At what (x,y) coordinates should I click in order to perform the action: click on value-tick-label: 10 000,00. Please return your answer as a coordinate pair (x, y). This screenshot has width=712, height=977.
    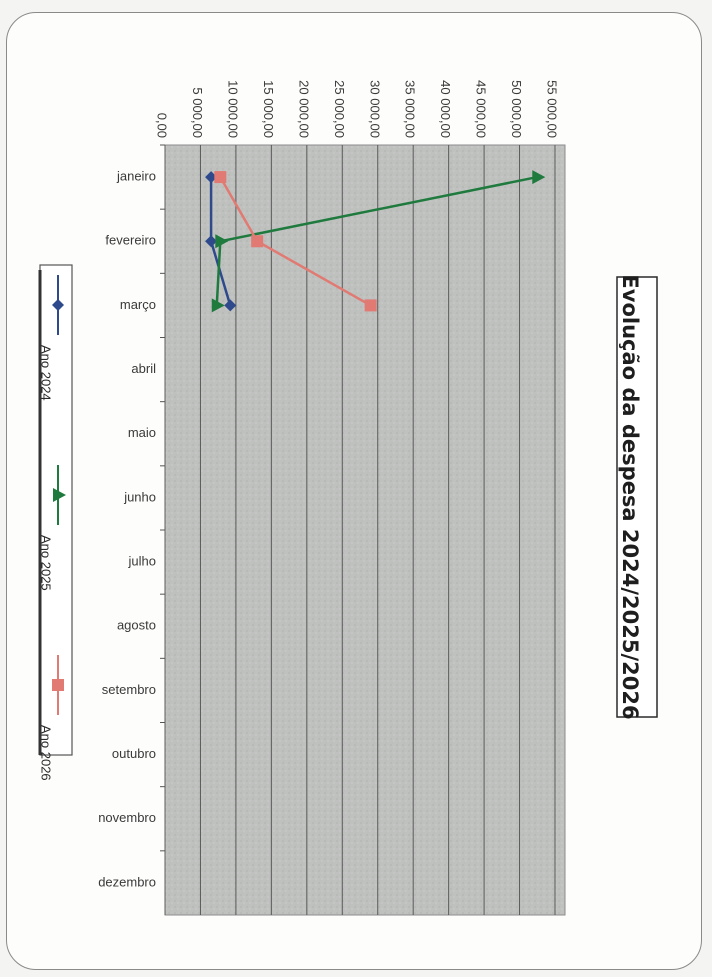
    Looking at the image, I should click on (232, 109).